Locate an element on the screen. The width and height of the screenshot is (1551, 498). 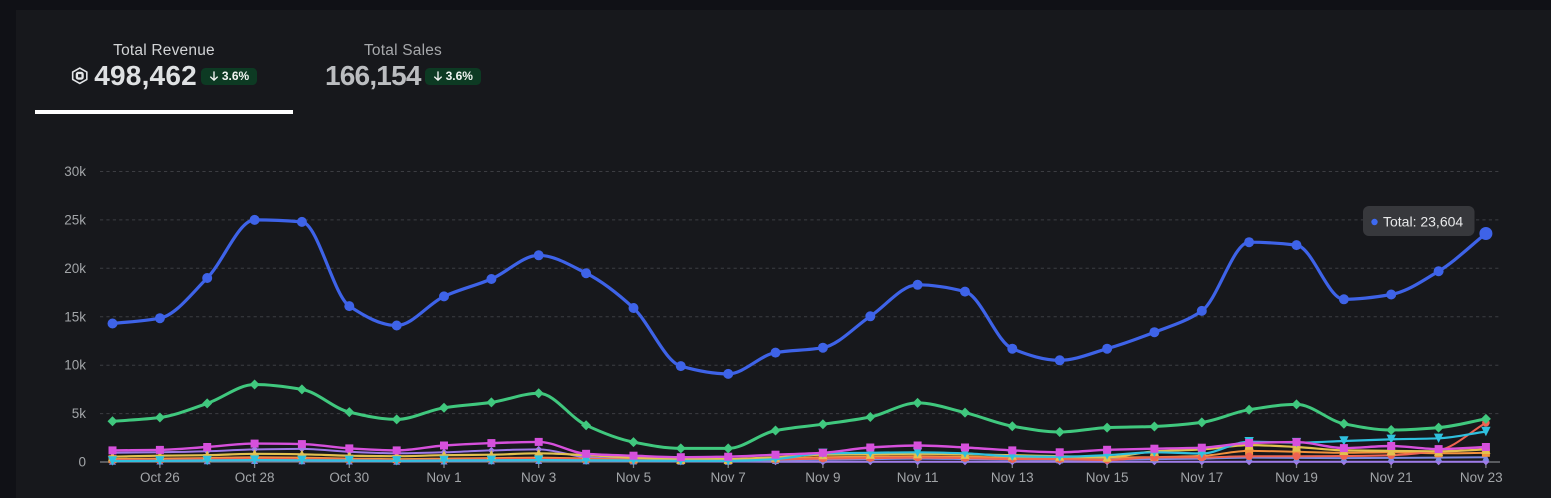
svg-text: 25k is located at coordinates (75, 219).